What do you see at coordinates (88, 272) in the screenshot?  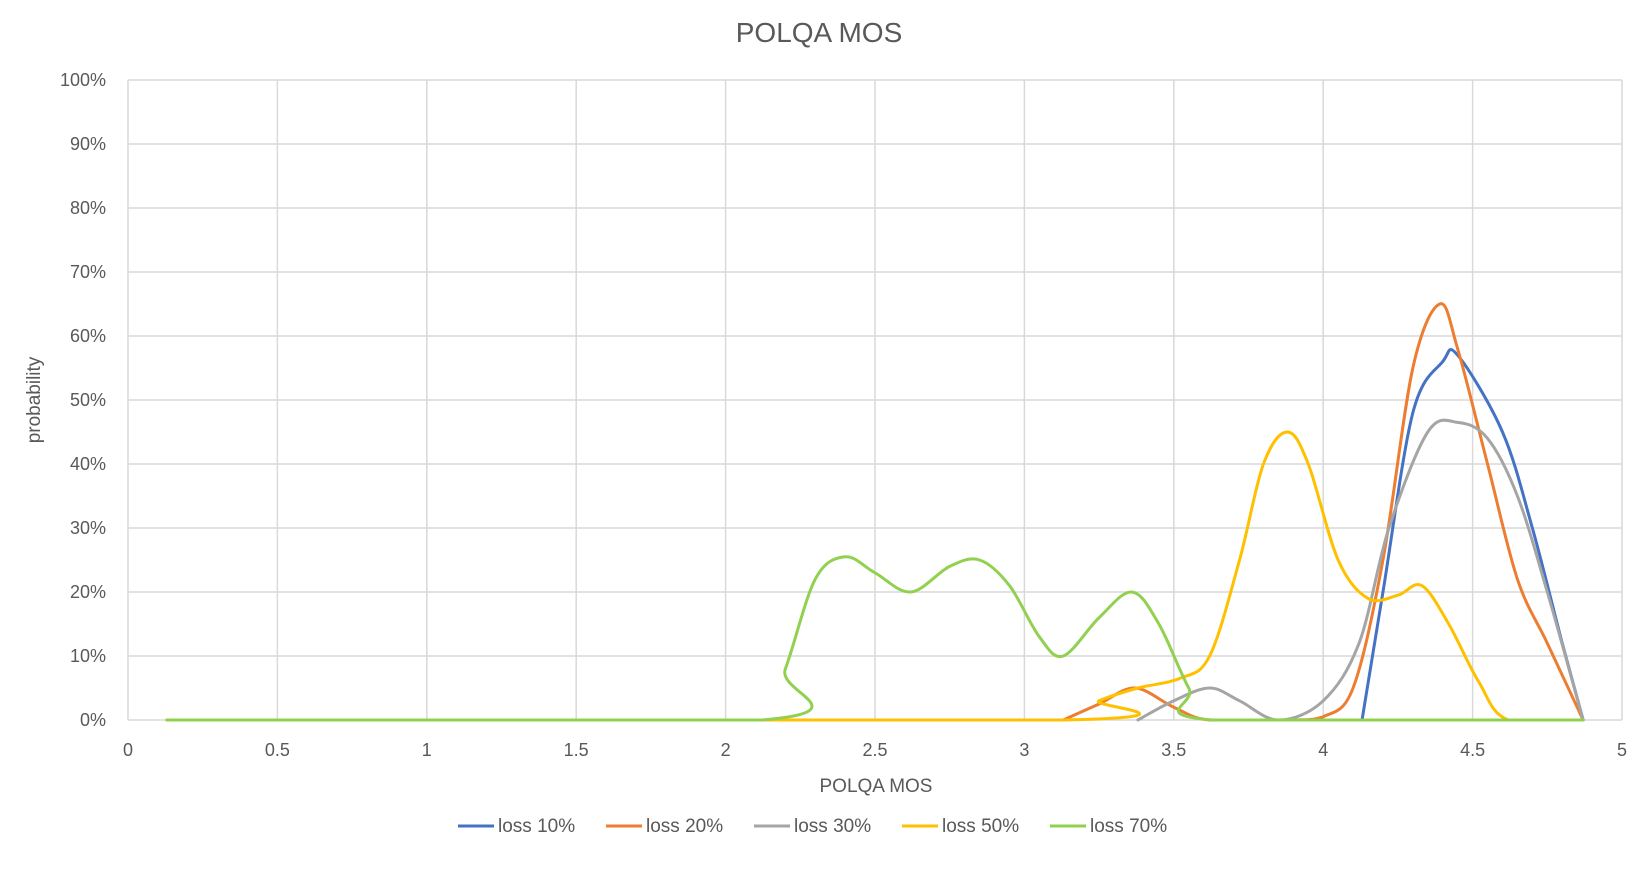 I see `y-tick-label: 70%` at bounding box center [88, 272].